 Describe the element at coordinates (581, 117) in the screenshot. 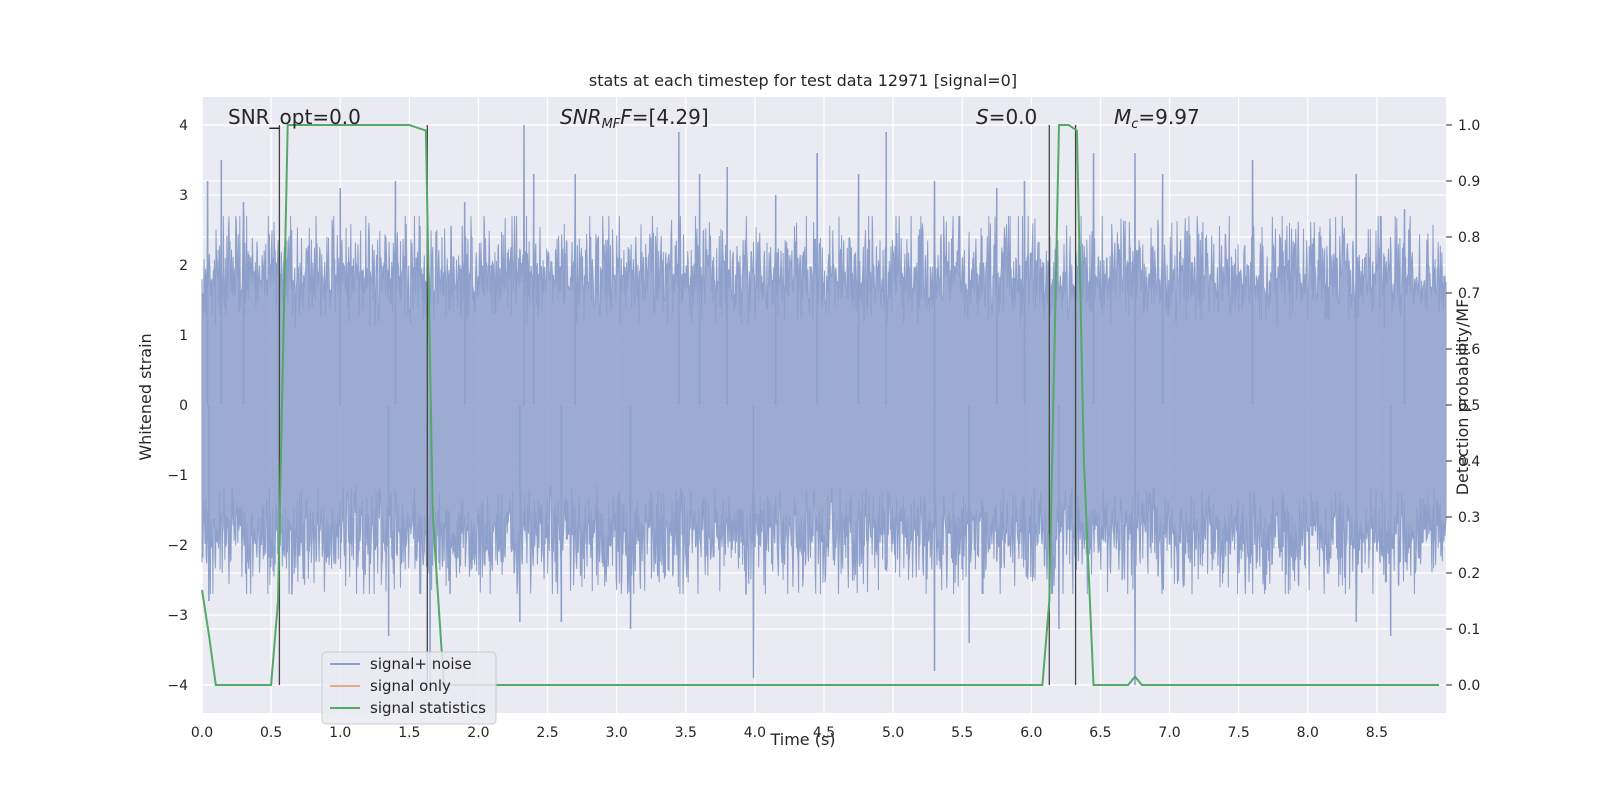

I see `annotation-snr-mf-name: SNR` at that location.